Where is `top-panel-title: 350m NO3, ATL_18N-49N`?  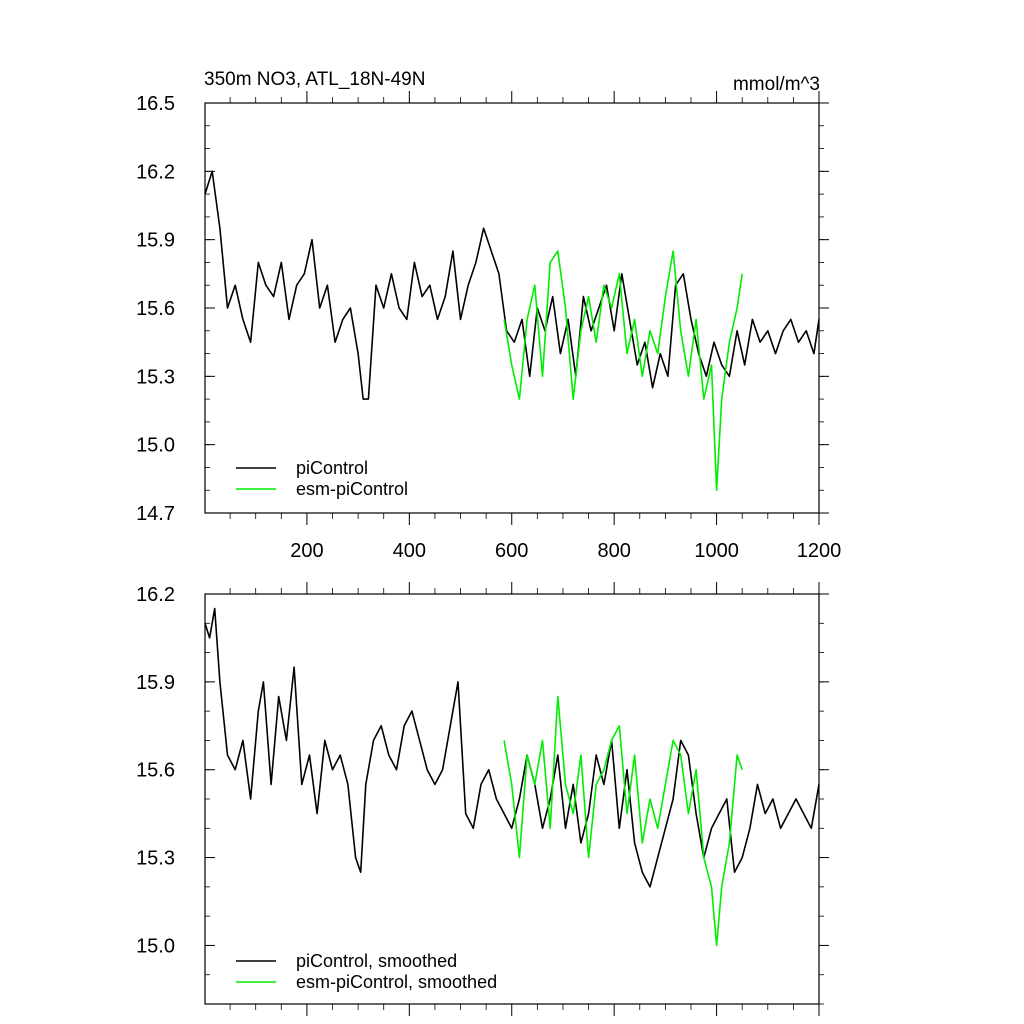
top-panel-title: 350m NO3, ATL_18N-49N is located at coordinates (314, 79).